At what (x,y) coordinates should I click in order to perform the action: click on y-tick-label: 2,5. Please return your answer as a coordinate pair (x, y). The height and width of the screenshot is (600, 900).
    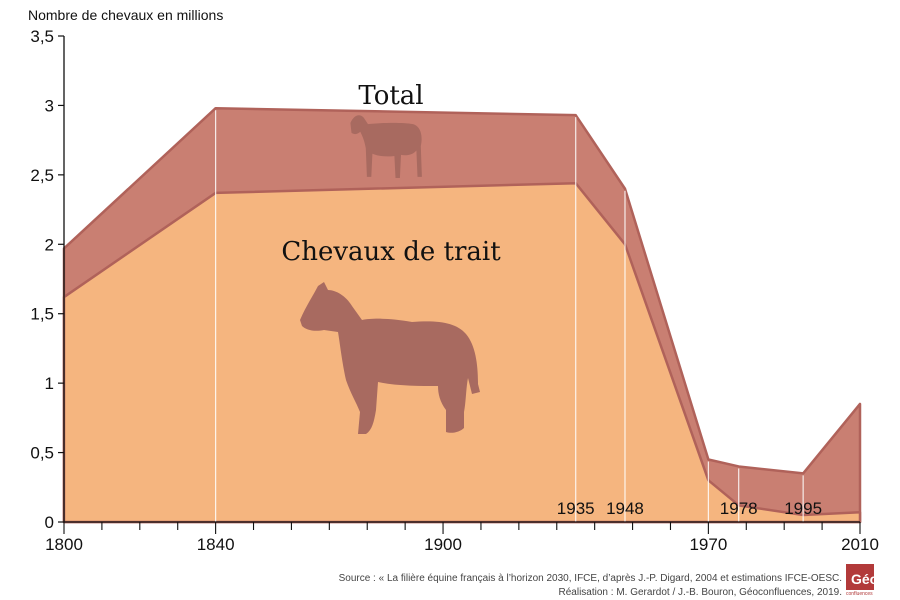
    Looking at the image, I should click on (42, 175).